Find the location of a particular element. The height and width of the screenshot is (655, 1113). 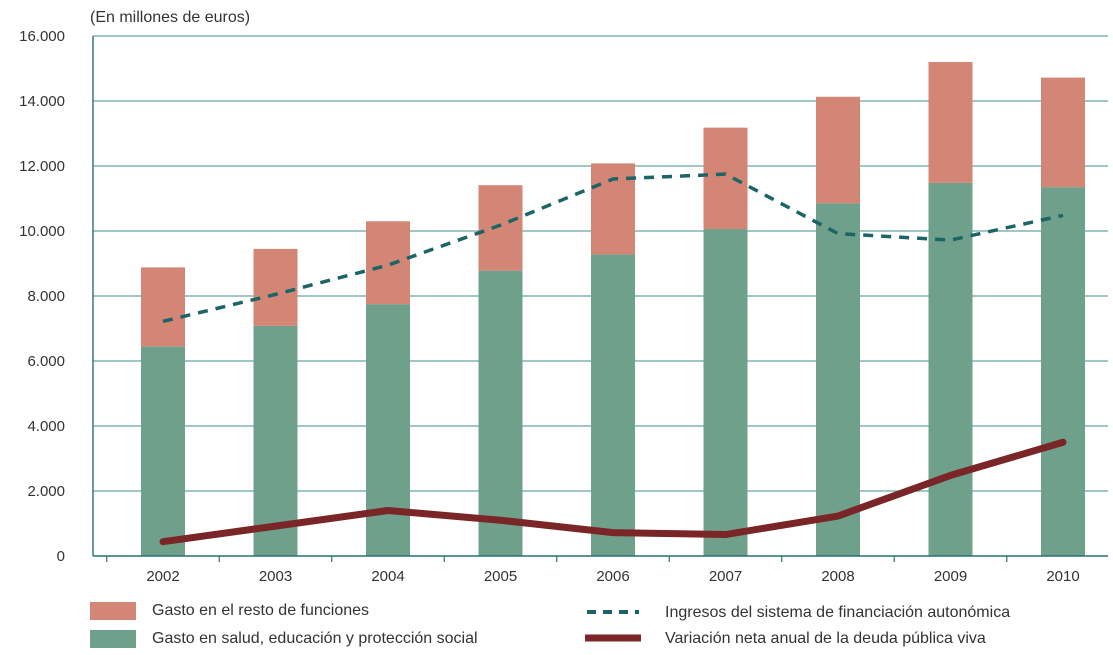

y-tick-label: 6.000 is located at coordinates (46, 361).